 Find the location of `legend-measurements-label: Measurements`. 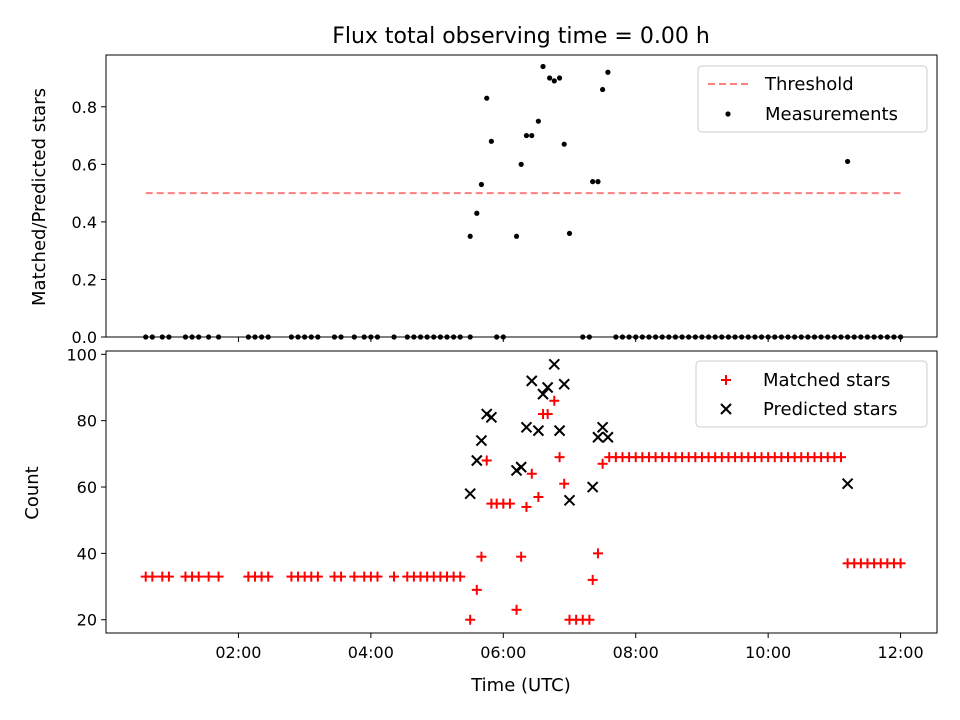

legend-measurements-label: Measurements is located at coordinates (831, 114).